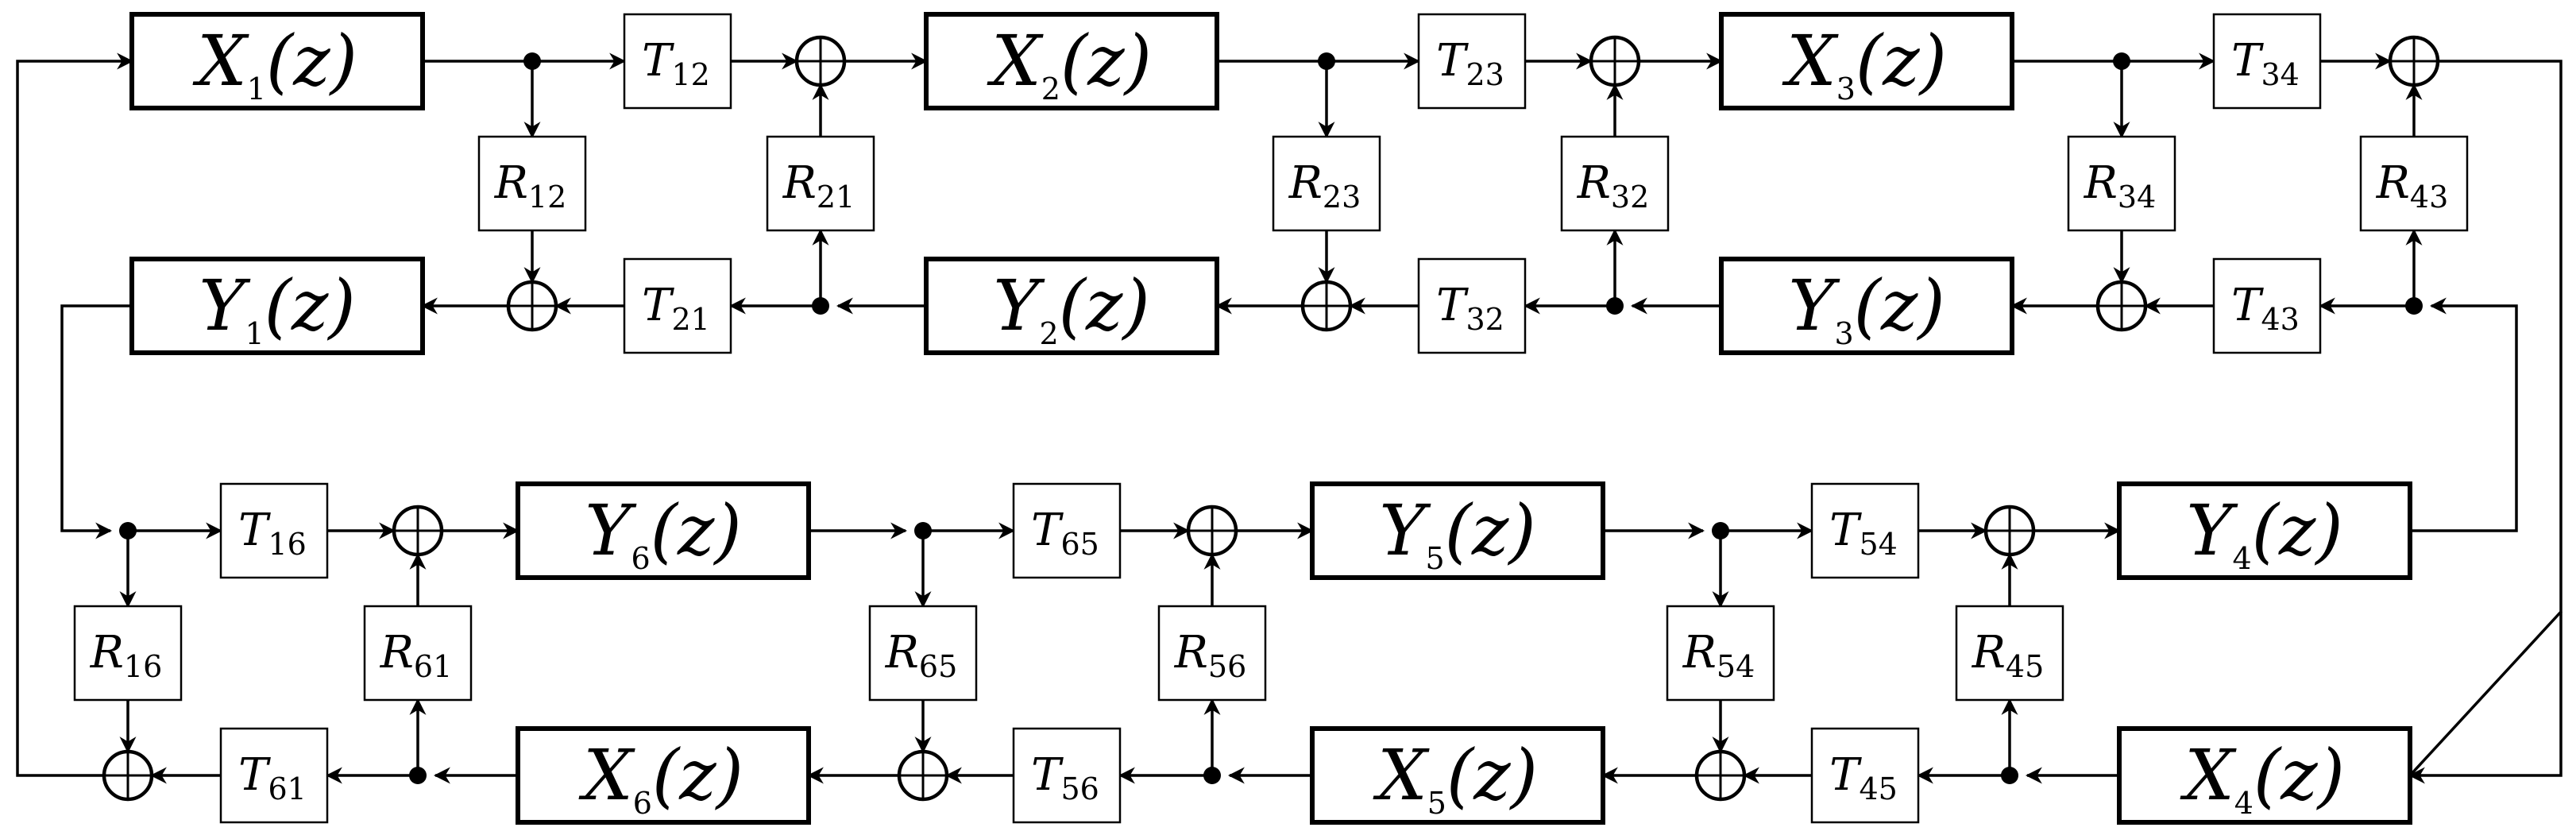 The width and height of the screenshot is (2576, 839). I want to click on gain-r65: R65, so click(923, 653).